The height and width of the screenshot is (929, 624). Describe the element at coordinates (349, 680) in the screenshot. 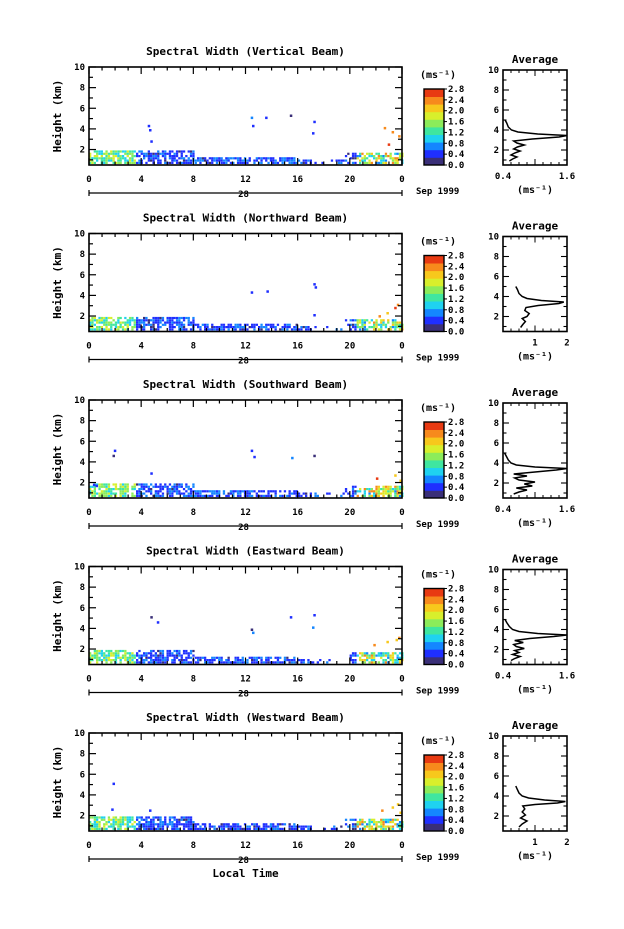

I see `x-tick-label: 20` at that location.